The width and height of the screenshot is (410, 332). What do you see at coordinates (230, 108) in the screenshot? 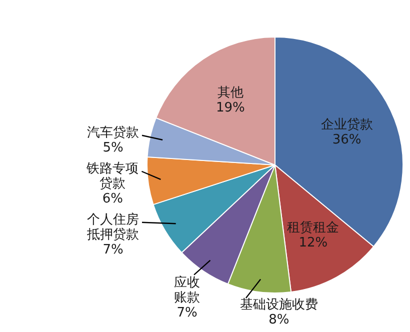
I see `data-label: 19%` at bounding box center [230, 108].